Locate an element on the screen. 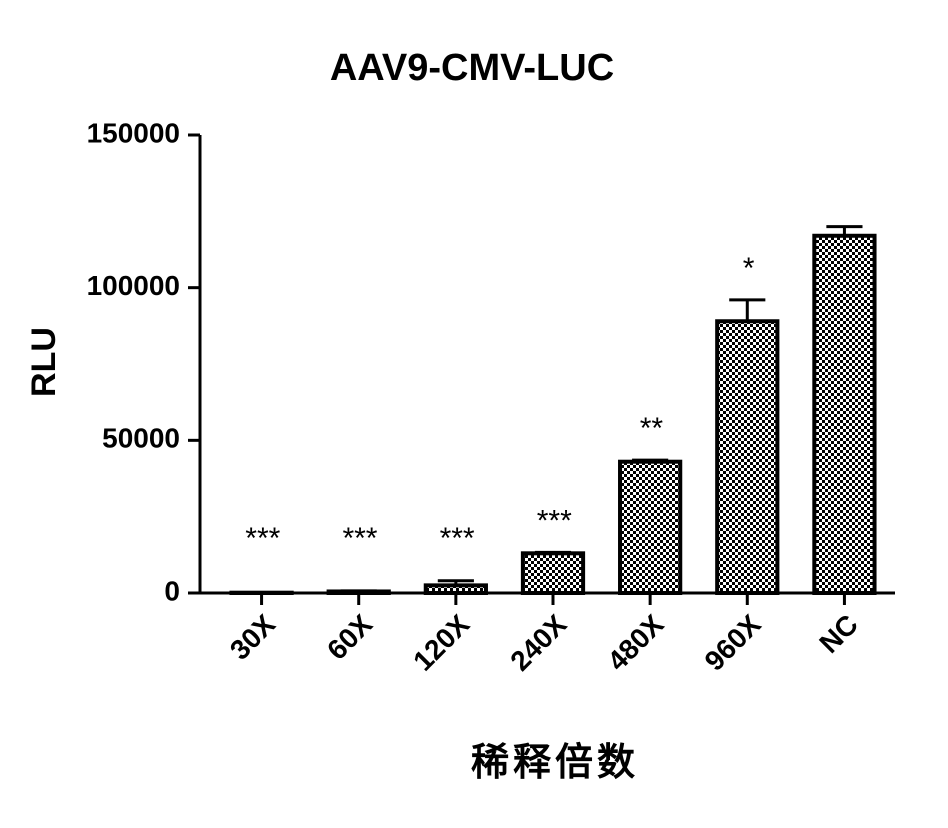 Image resolution: width=948 pixels, height=828 pixels. x-tick-label: 60X is located at coordinates (349, 636).